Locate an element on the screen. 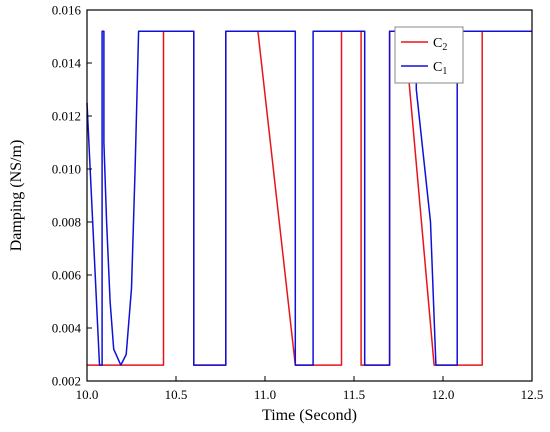 The height and width of the screenshot is (432, 550). legend-box is located at coordinates (429, 55).